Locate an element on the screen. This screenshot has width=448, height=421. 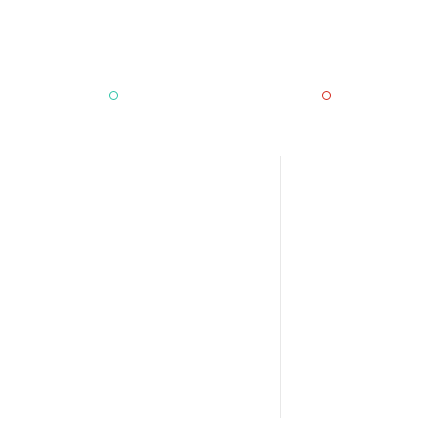
red-ring-icon is located at coordinates (326, 95).